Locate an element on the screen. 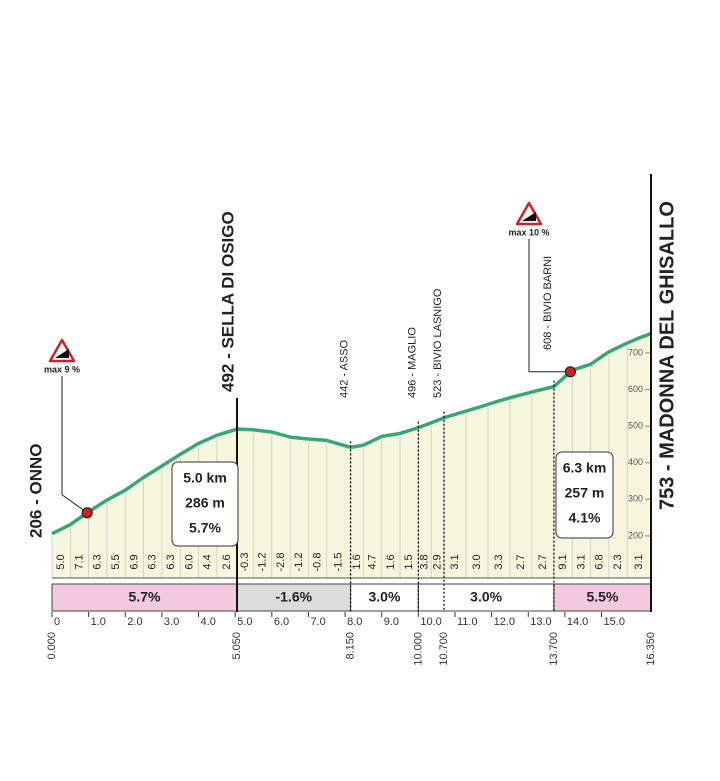  waypoint-km: 0.000 is located at coordinates (52, 646).